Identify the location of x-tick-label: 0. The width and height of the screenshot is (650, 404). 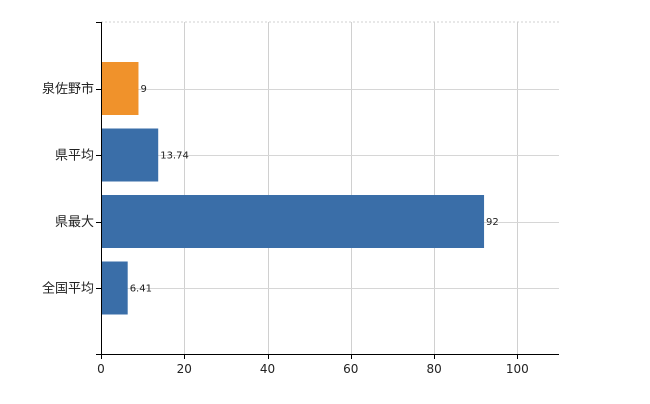
(101, 369).